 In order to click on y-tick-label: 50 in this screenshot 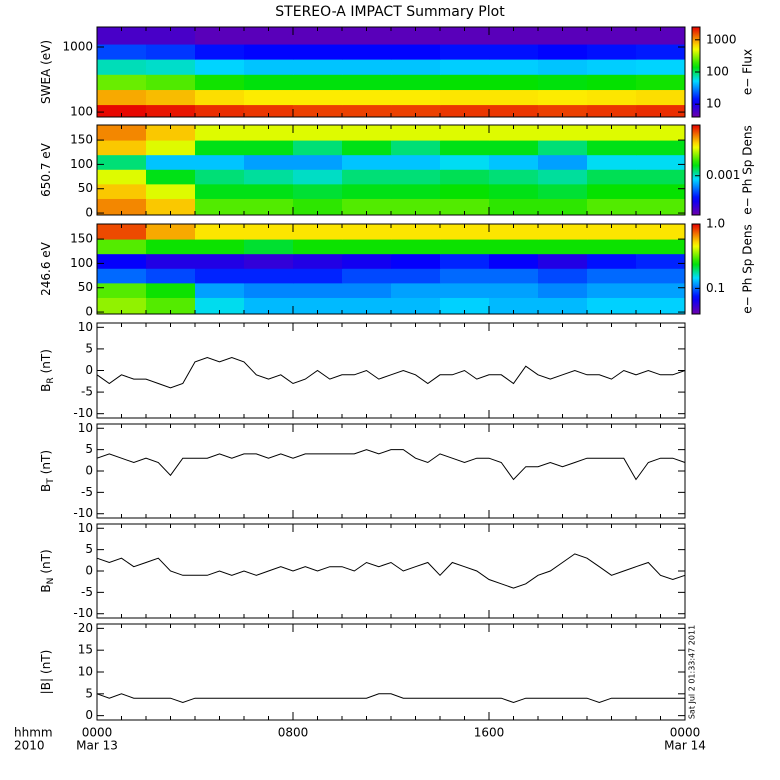, I will do `click(85, 287)`.